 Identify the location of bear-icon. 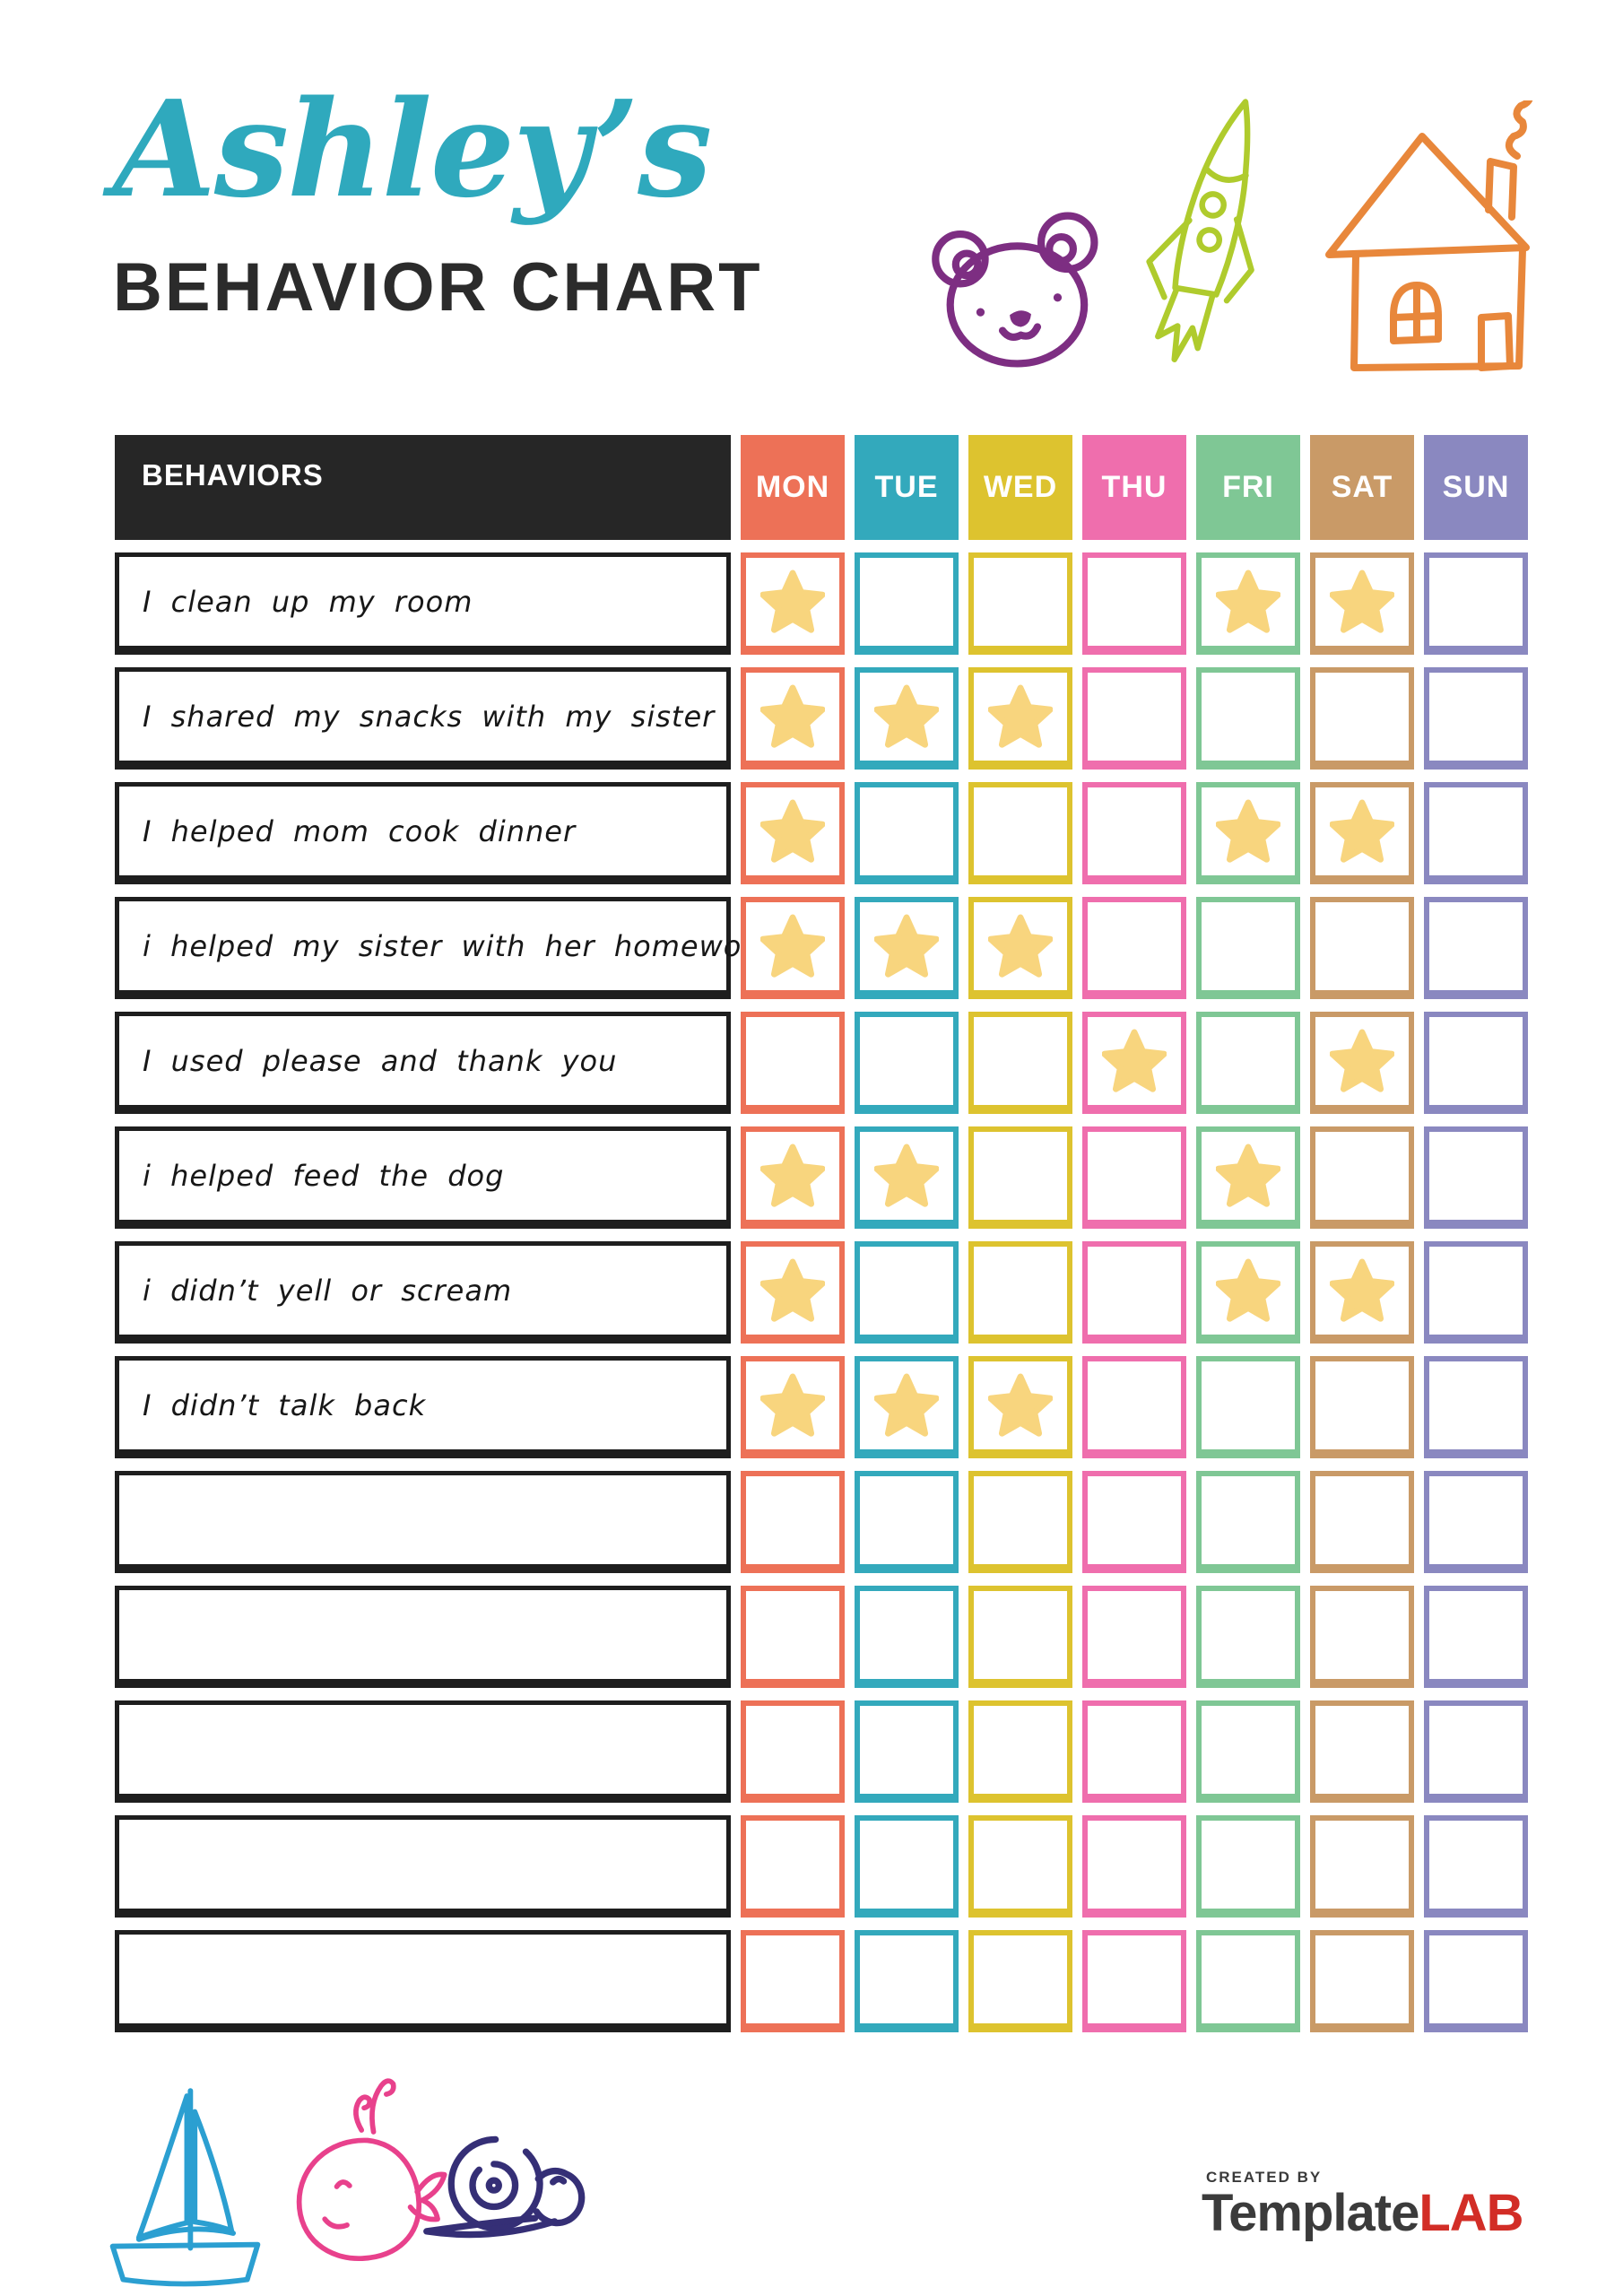
(1020, 288).